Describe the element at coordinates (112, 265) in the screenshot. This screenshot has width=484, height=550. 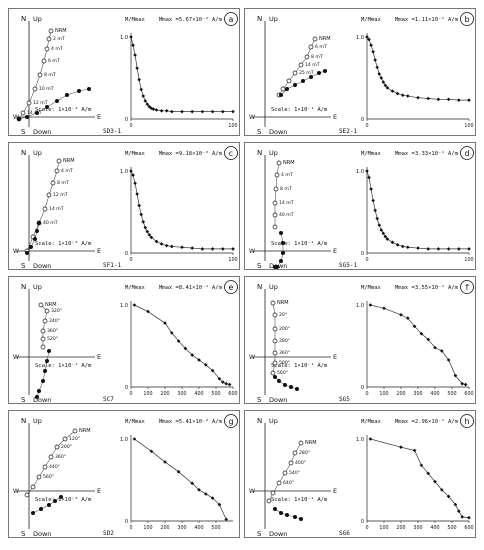
I see `sample-name: SF1-1` at that location.